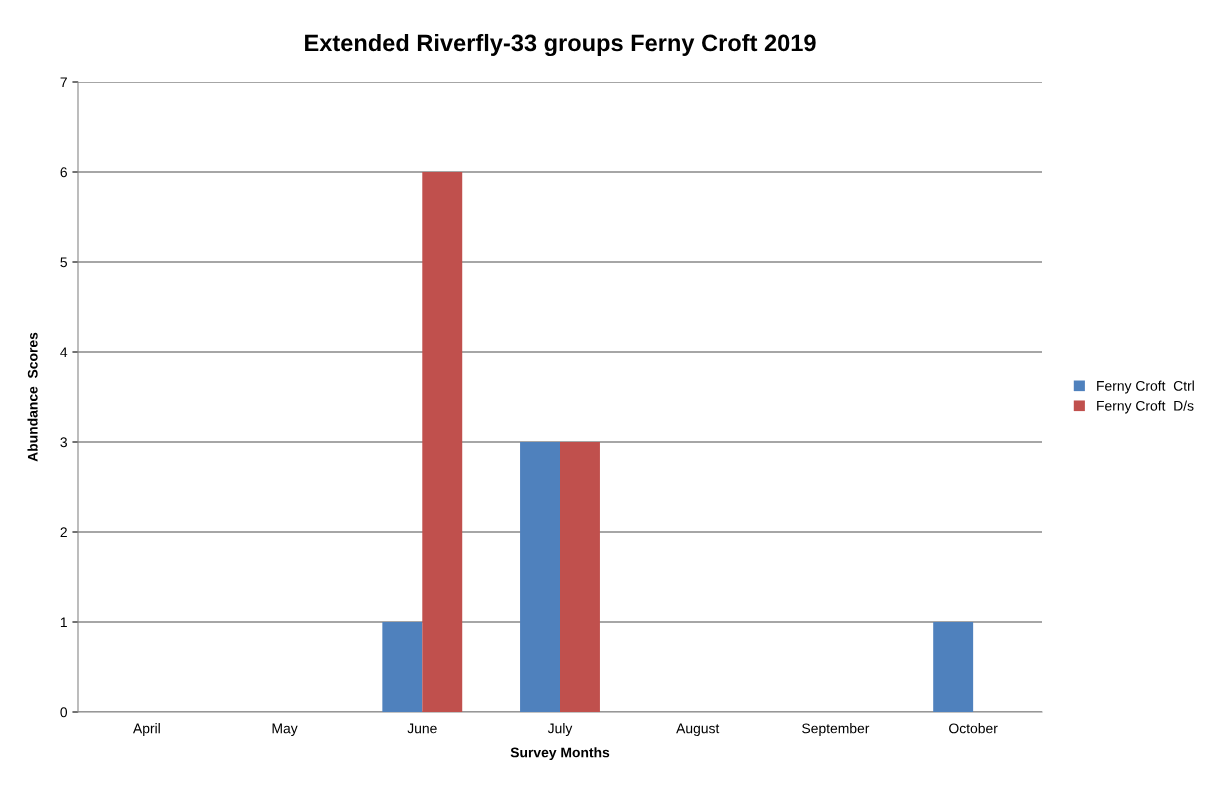  I want to click on y-tick-label: 3, so click(63, 442).